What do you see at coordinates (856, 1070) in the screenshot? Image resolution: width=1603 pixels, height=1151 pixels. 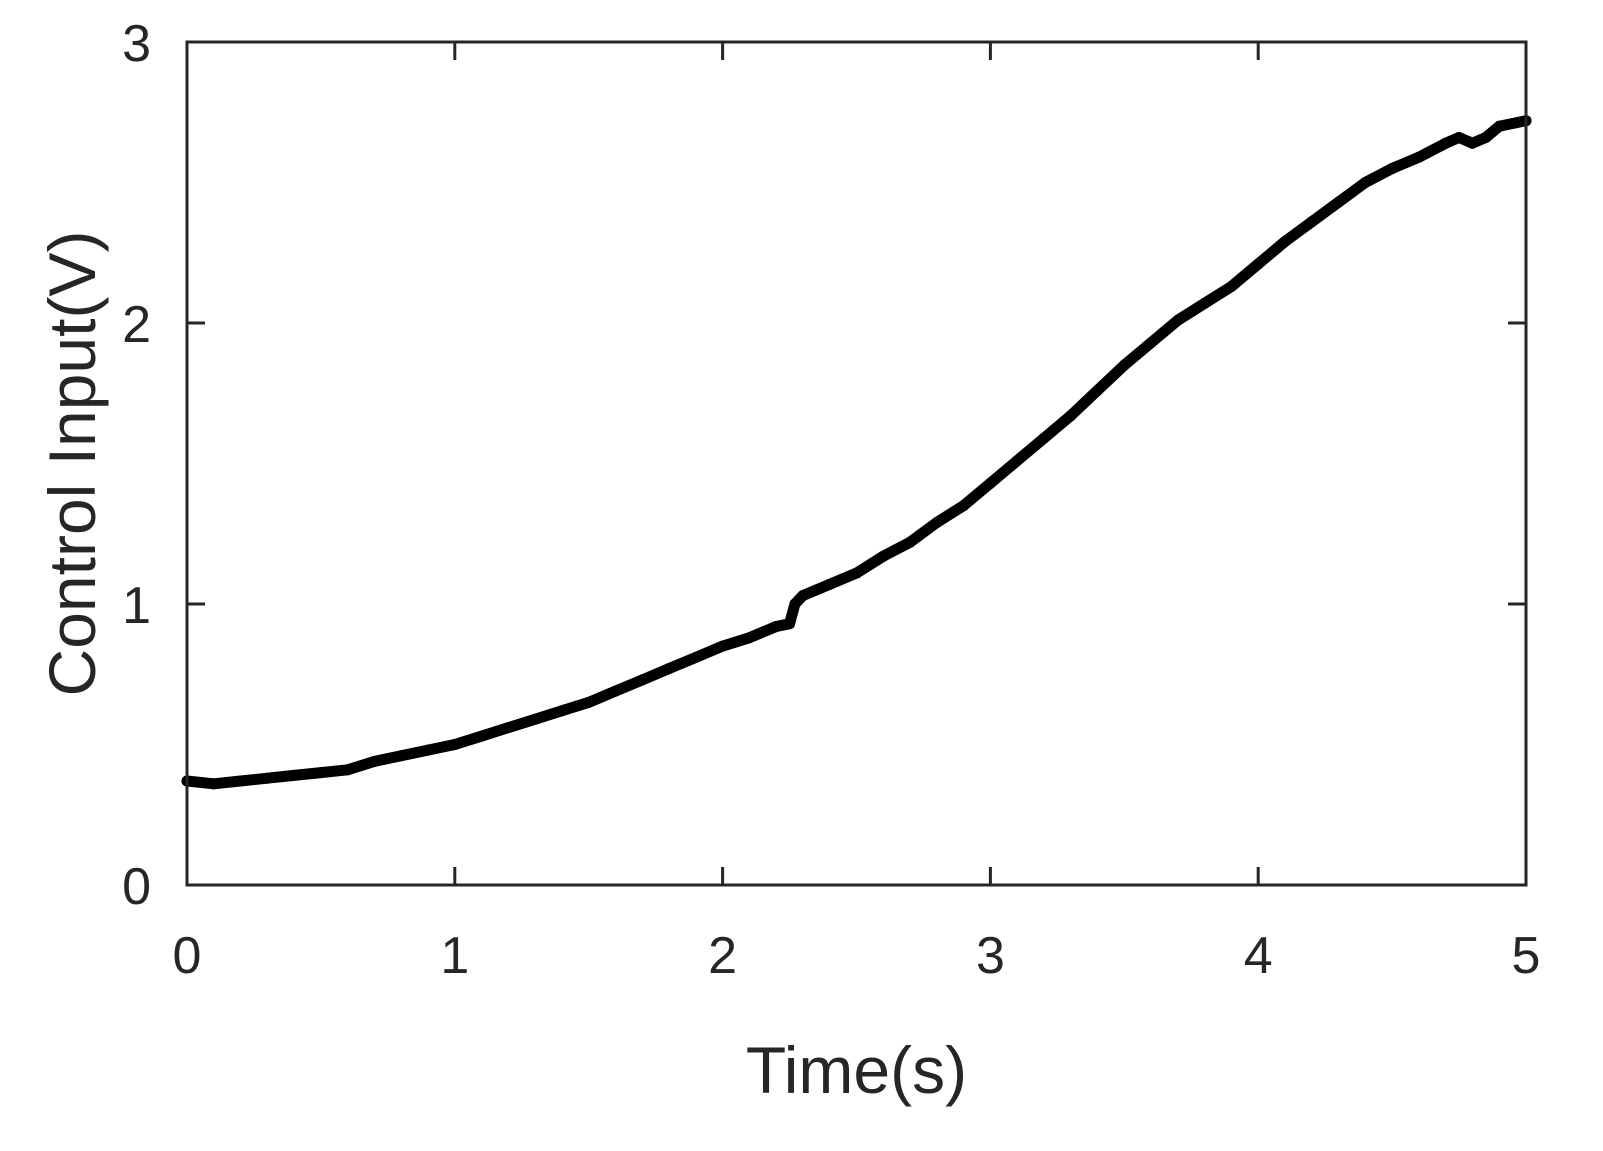 I see `x-axis-label: Time(s)` at bounding box center [856, 1070].